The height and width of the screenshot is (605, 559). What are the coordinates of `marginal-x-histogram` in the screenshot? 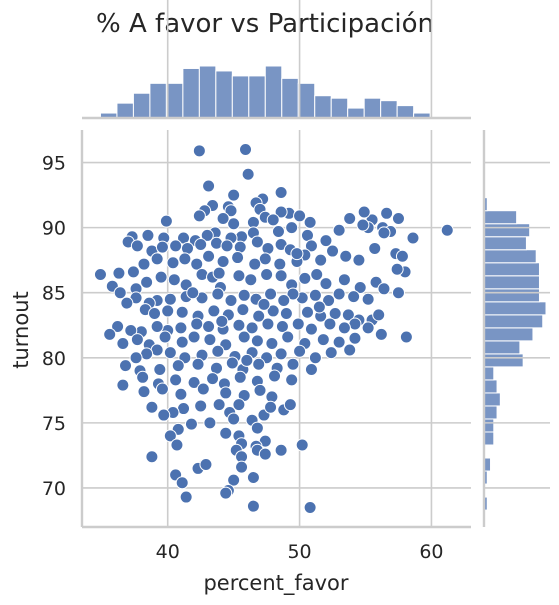 It's located at (265, 92).